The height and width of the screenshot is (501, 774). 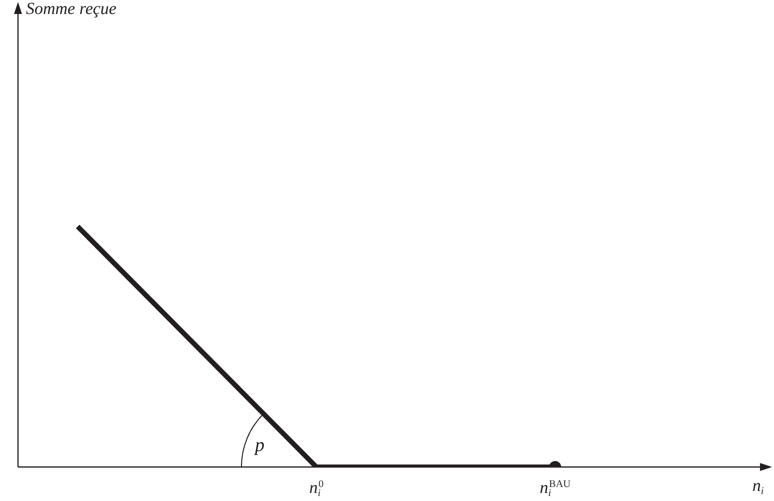 What do you see at coordinates (259, 445) in the screenshot?
I see `annotation: p` at bounding box center [259, 445].